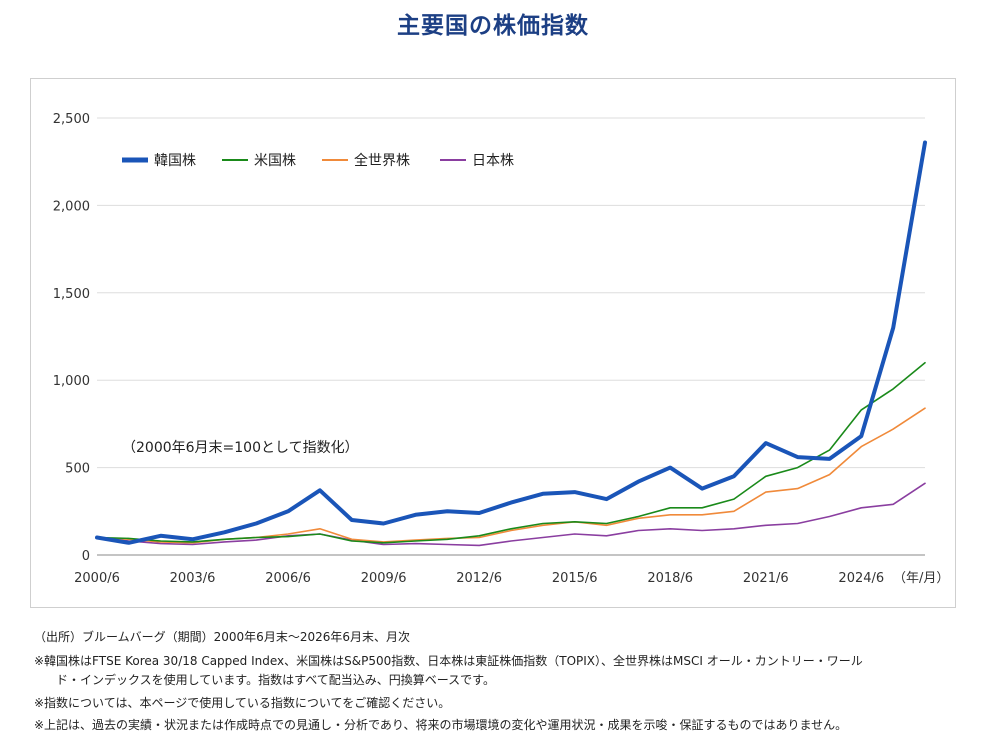 The height and width of the screenshot is (745, 986). What do you see at coordinates (77, 469) in the screenshot?
I see `y-tick-label: 500` at bounding box center [77, 469].